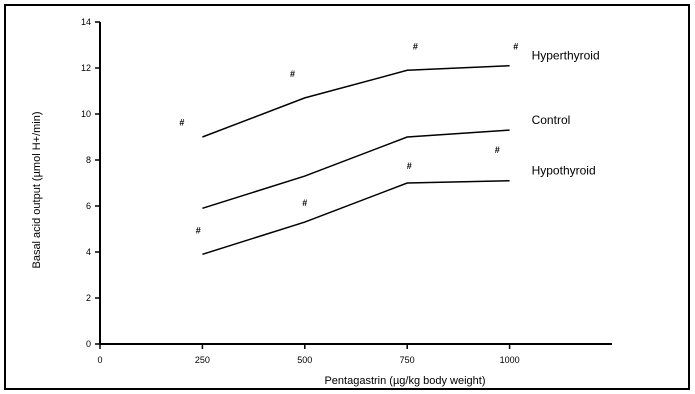 This screenshot has width=695, height=394. I want to click on y-tick-label: 14, so click(86, 22).